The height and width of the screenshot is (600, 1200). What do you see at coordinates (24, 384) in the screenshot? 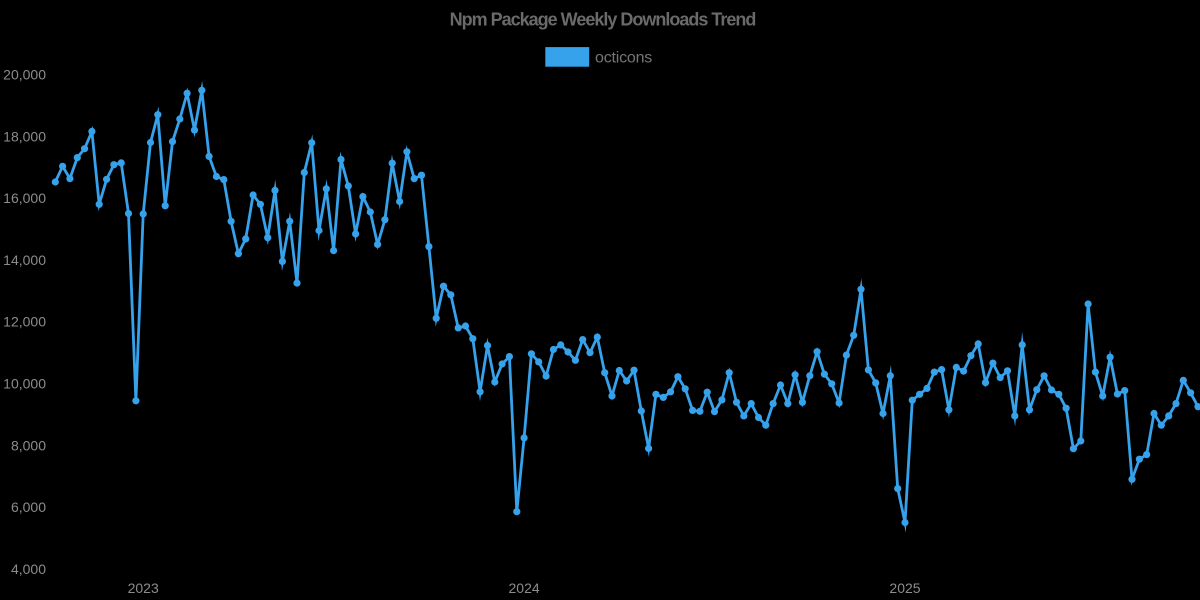
I see `svg-text: 10,000` at bounding box center [24, 384].